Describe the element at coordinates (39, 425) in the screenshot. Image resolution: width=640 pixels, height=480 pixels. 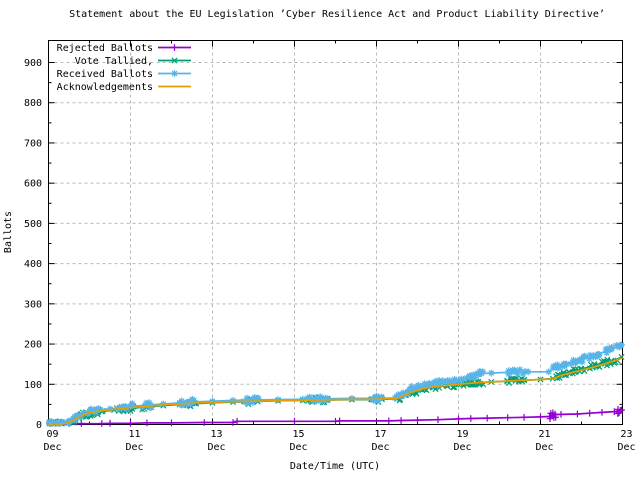
I see `y-tick-label: 0` at that location.